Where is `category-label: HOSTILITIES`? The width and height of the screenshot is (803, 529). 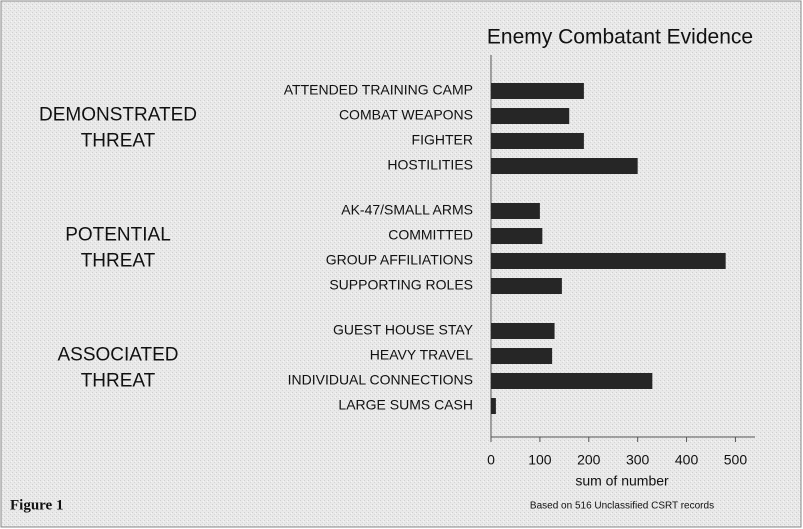 category-label: HOSTILITIES is located at coordinates (430, 165).